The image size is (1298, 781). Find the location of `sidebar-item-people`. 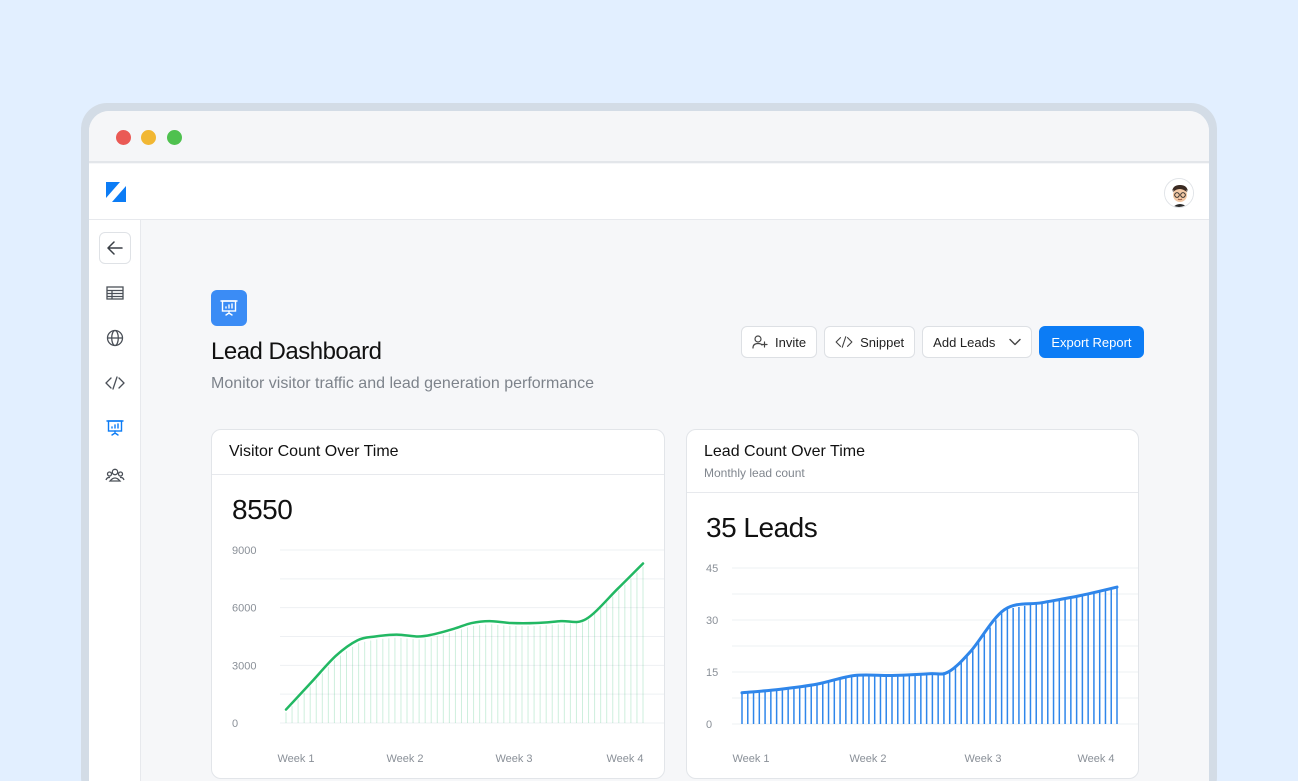

sidebar-item-people is located at coordinates (115, 475).